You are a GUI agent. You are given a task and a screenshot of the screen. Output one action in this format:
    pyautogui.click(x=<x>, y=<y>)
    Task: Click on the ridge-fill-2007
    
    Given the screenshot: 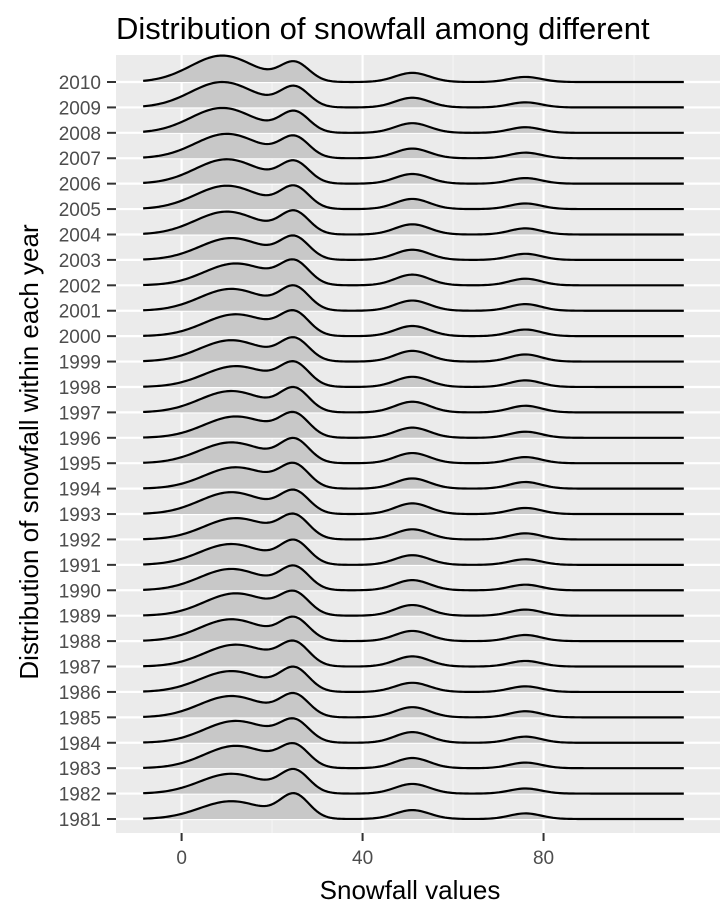 What is the action you would take?
    pyautogui.click(x=413, y=146)
    